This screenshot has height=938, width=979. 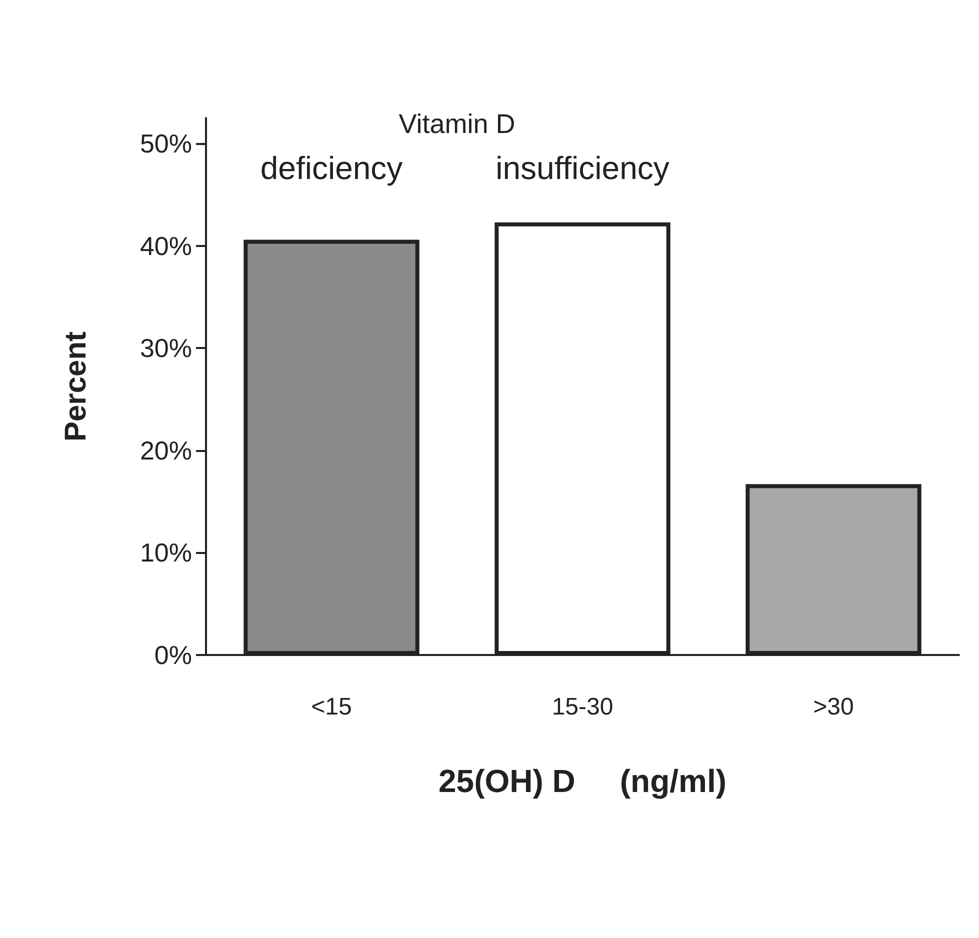 What do you see at coordinates (833, 707) in the screenshot?
I see `x-tick-label: >30` at bounding box center [833, 707].